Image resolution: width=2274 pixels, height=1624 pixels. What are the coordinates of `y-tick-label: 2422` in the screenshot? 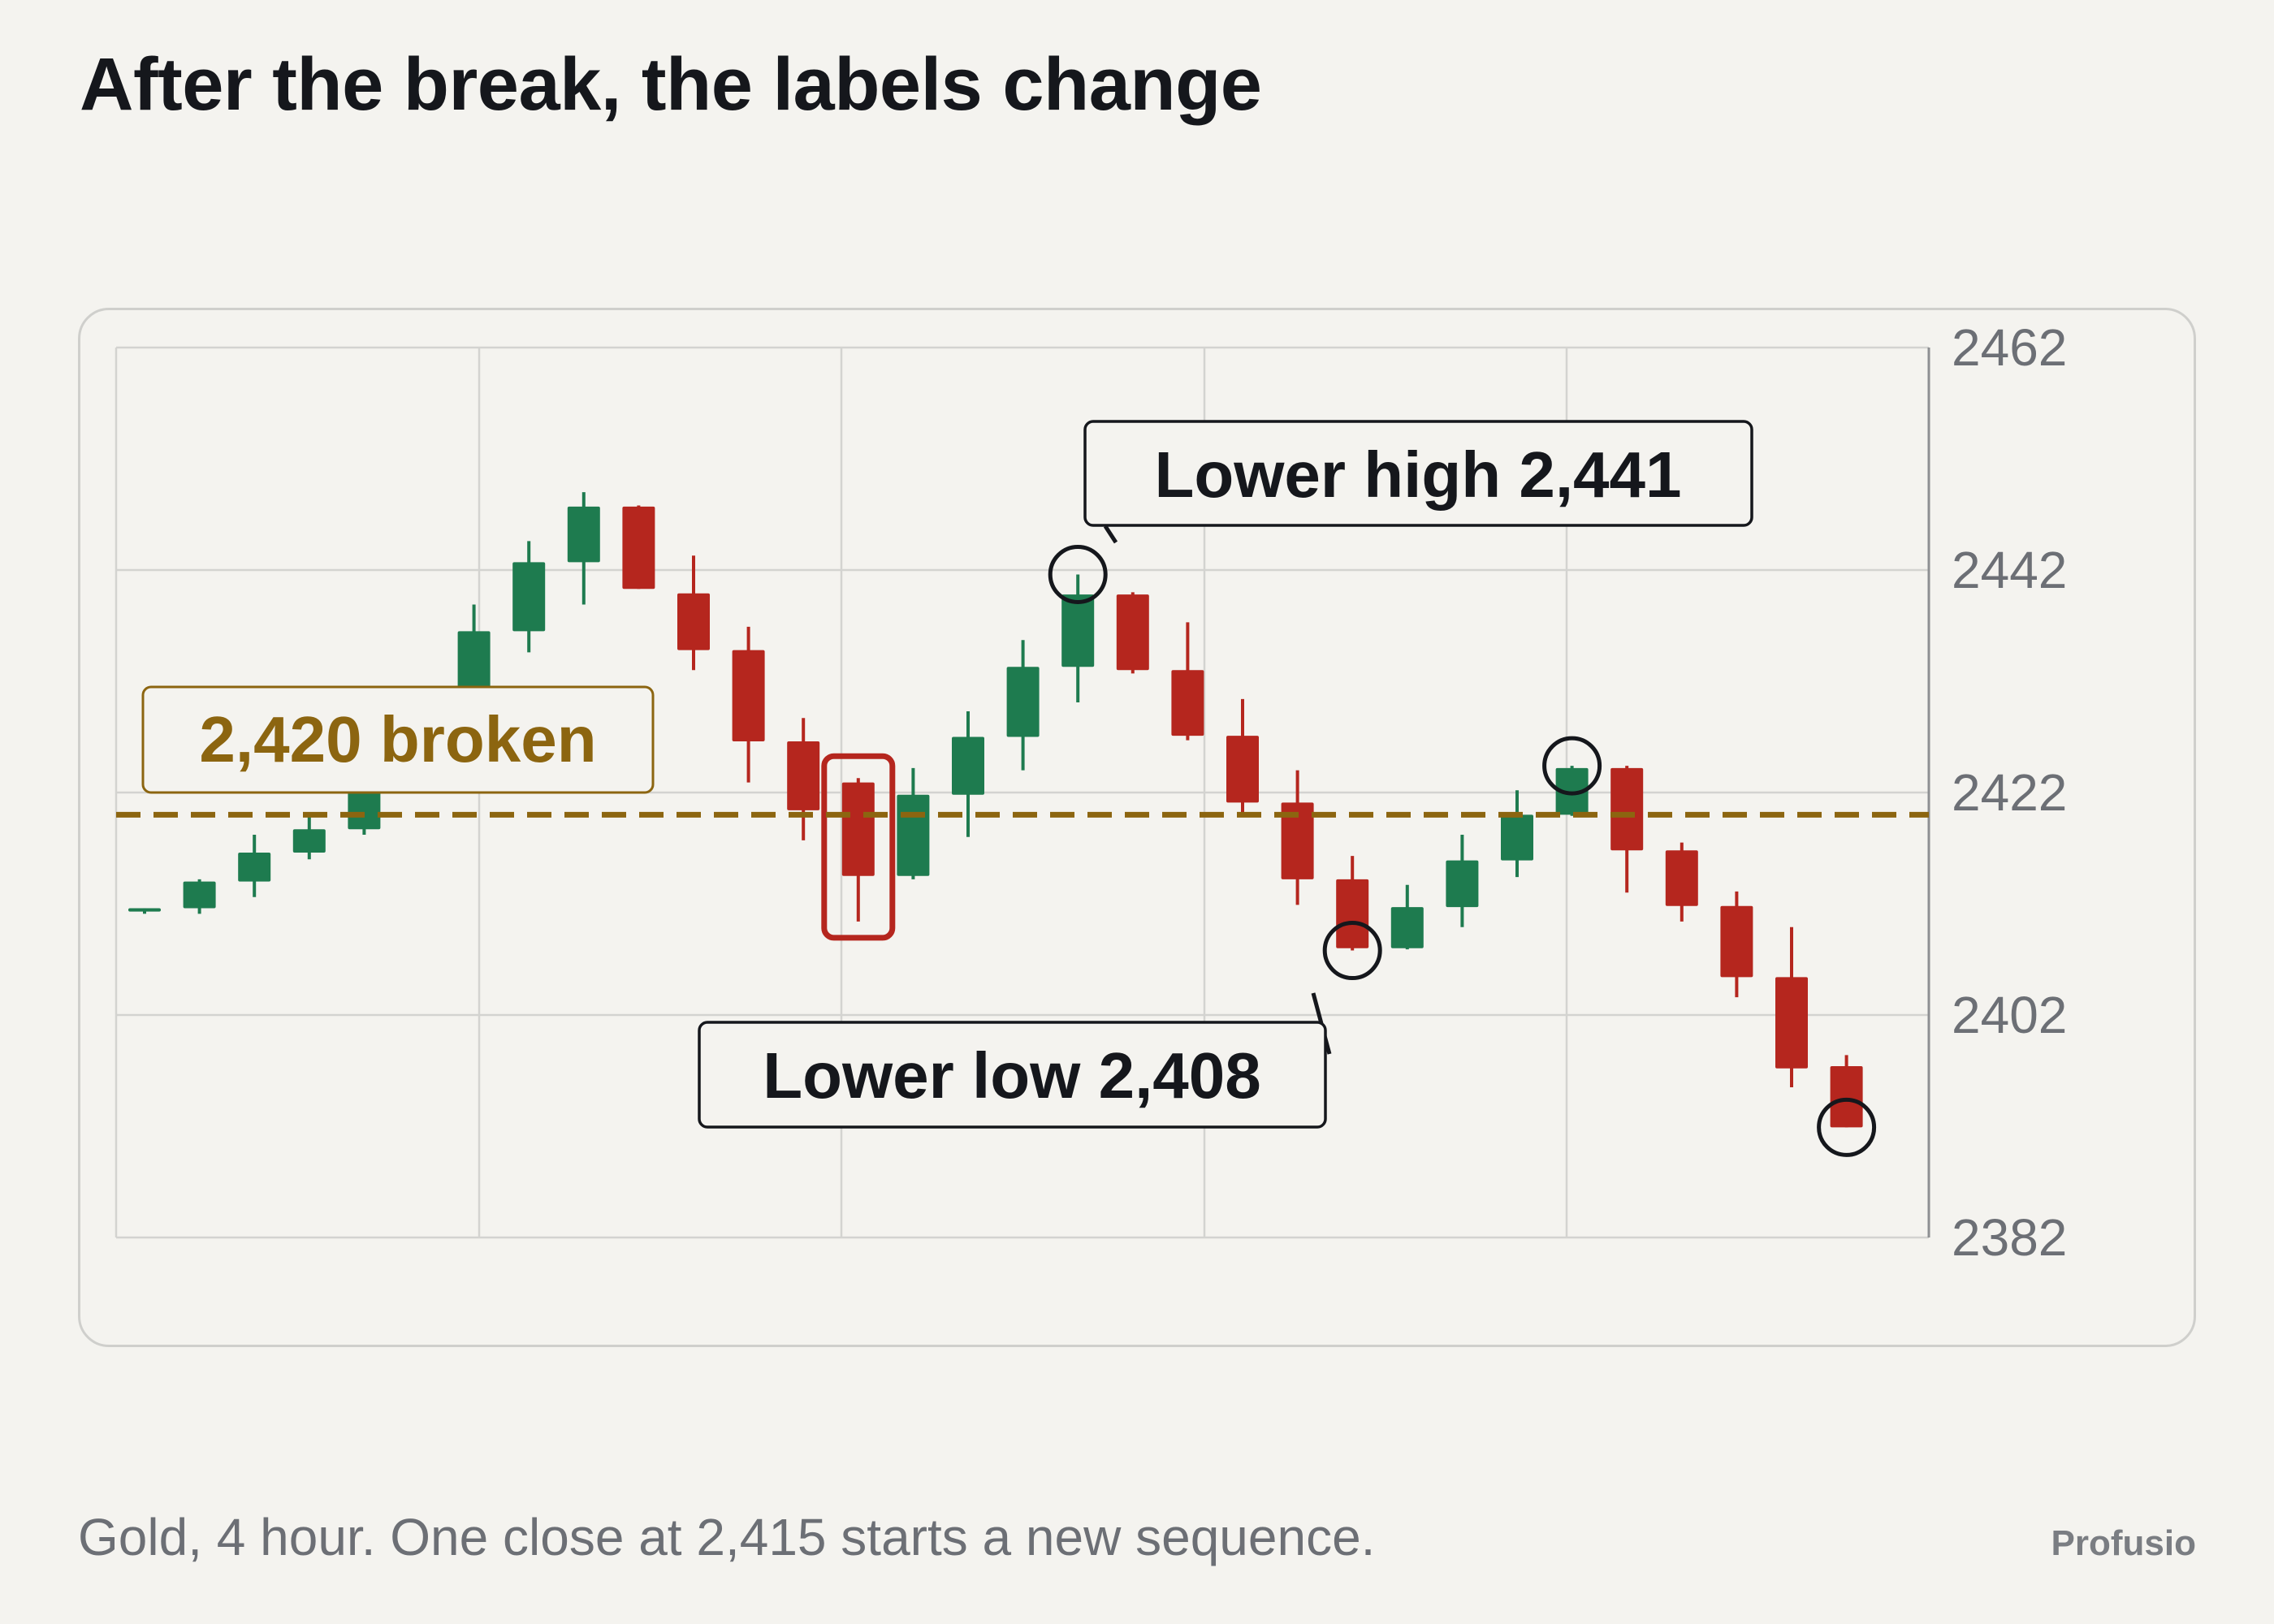 It's located at (2009, 793).